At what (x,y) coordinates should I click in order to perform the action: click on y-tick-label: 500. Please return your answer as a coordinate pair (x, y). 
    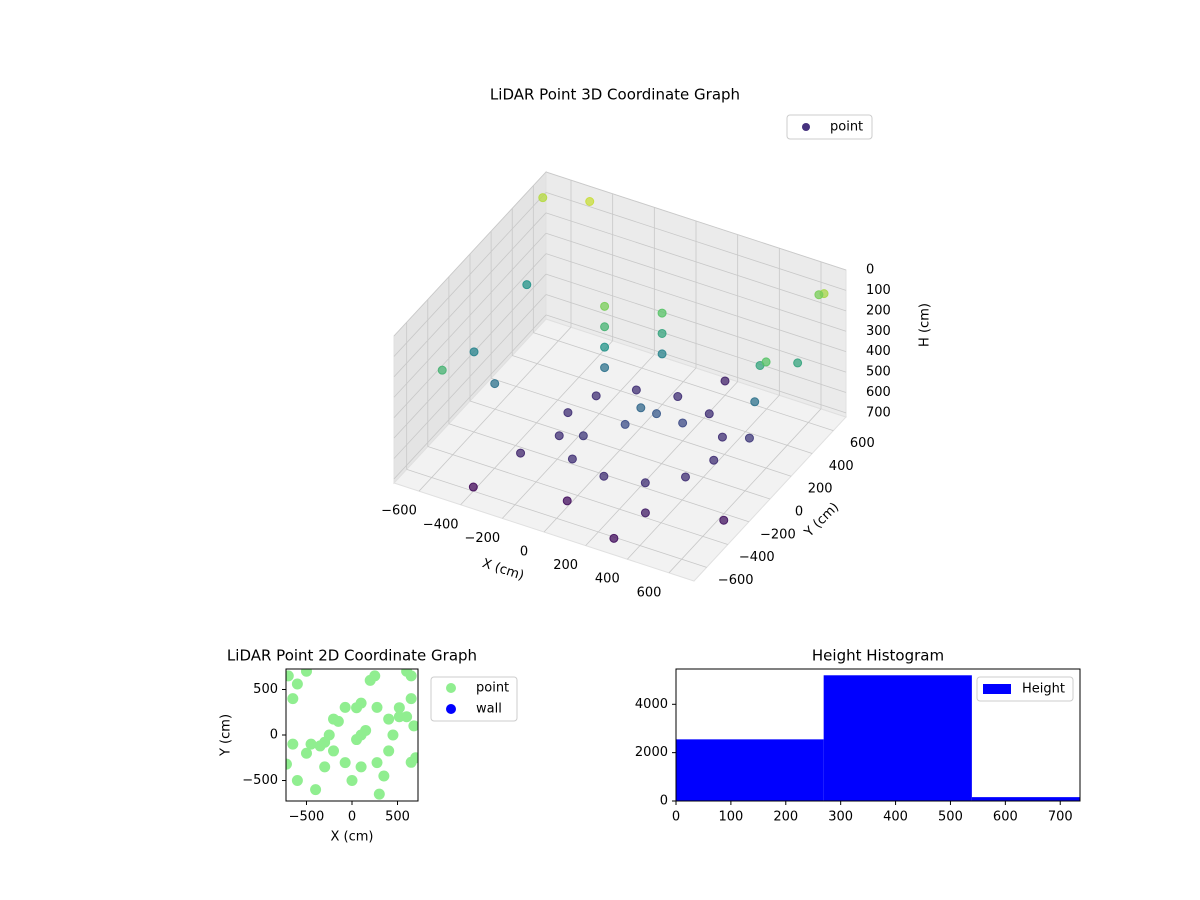
    Looking at the image, I should click on (265, 689).